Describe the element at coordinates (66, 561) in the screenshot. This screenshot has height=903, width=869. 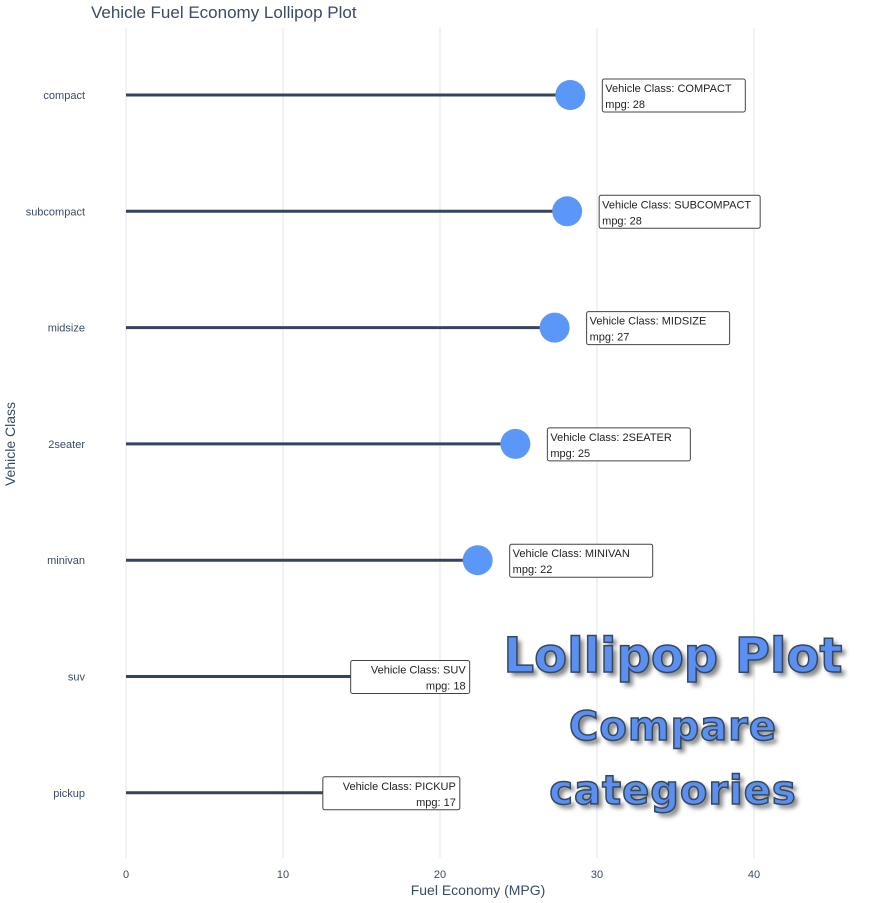
I see `y-tick-label: minivan` at that location.